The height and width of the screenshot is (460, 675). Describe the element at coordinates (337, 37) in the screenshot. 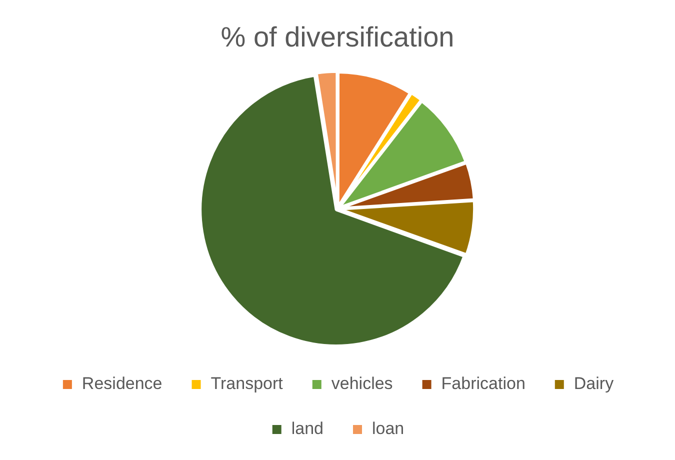

I see `chart-title: % of diversification` at that location.